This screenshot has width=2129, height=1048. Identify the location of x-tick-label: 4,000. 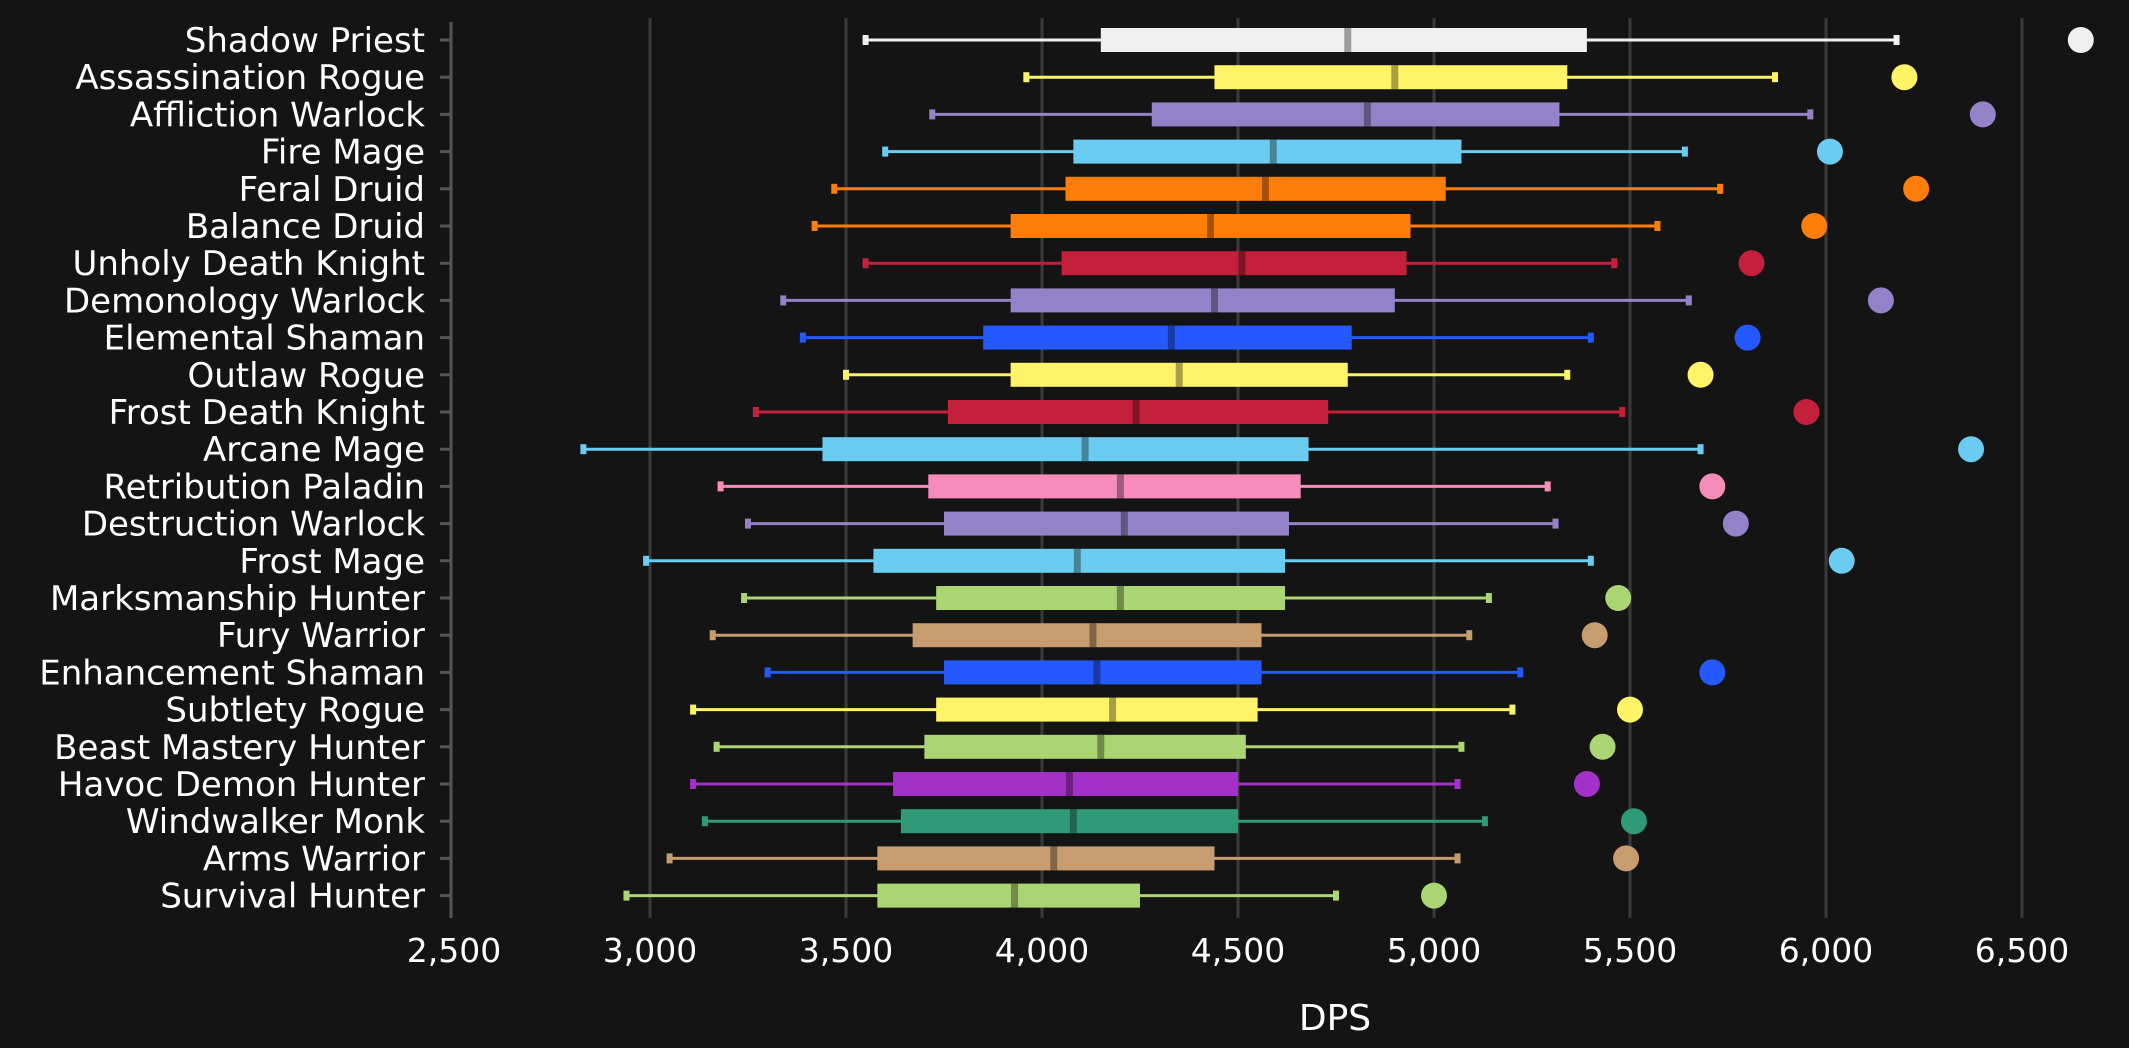
(1042, 950).